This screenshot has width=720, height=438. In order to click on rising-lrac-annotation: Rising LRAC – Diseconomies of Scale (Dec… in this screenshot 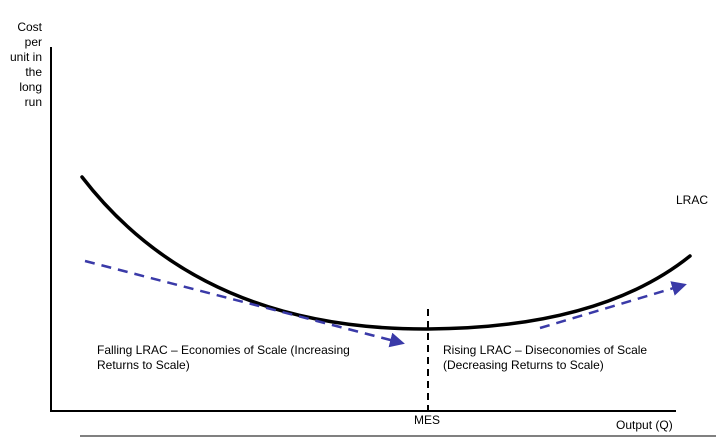, I will do `click(545, 358)`.